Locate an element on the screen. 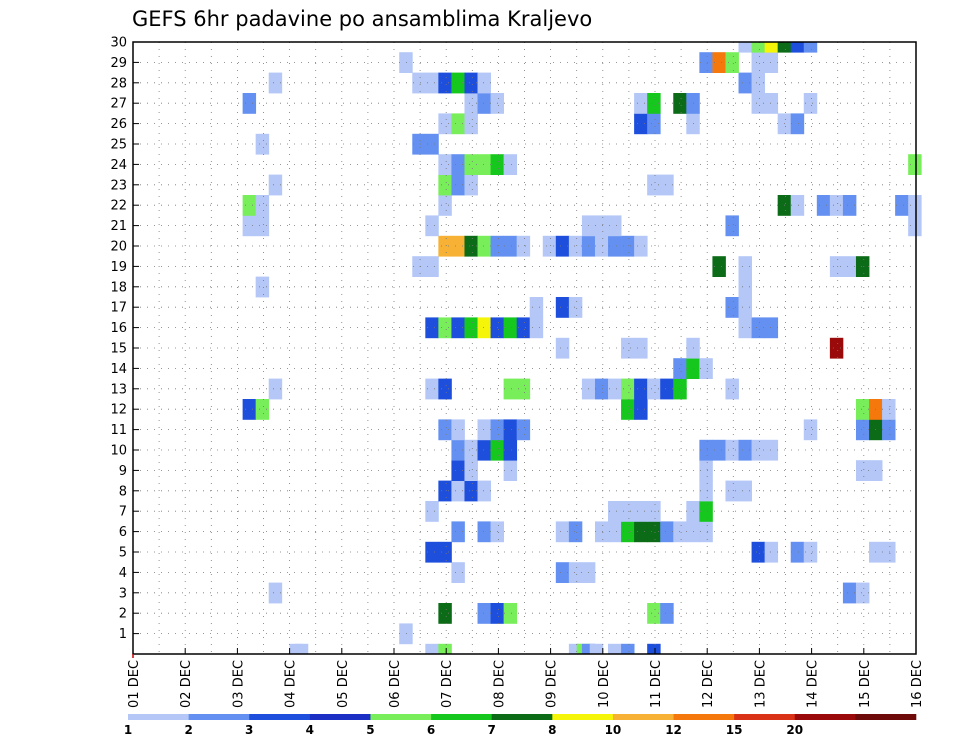 Image resolution: width=960 pixels, height=742 pixels. colorbar-label: 6 is located at coordinates (431, 730).